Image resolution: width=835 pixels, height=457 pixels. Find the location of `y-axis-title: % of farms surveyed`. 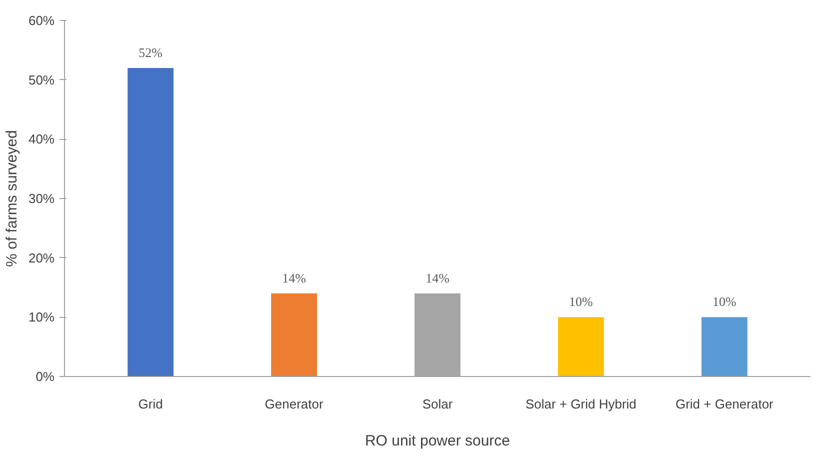

y-axis-title: % of farms surveyed is located at coordinates (11, 198).